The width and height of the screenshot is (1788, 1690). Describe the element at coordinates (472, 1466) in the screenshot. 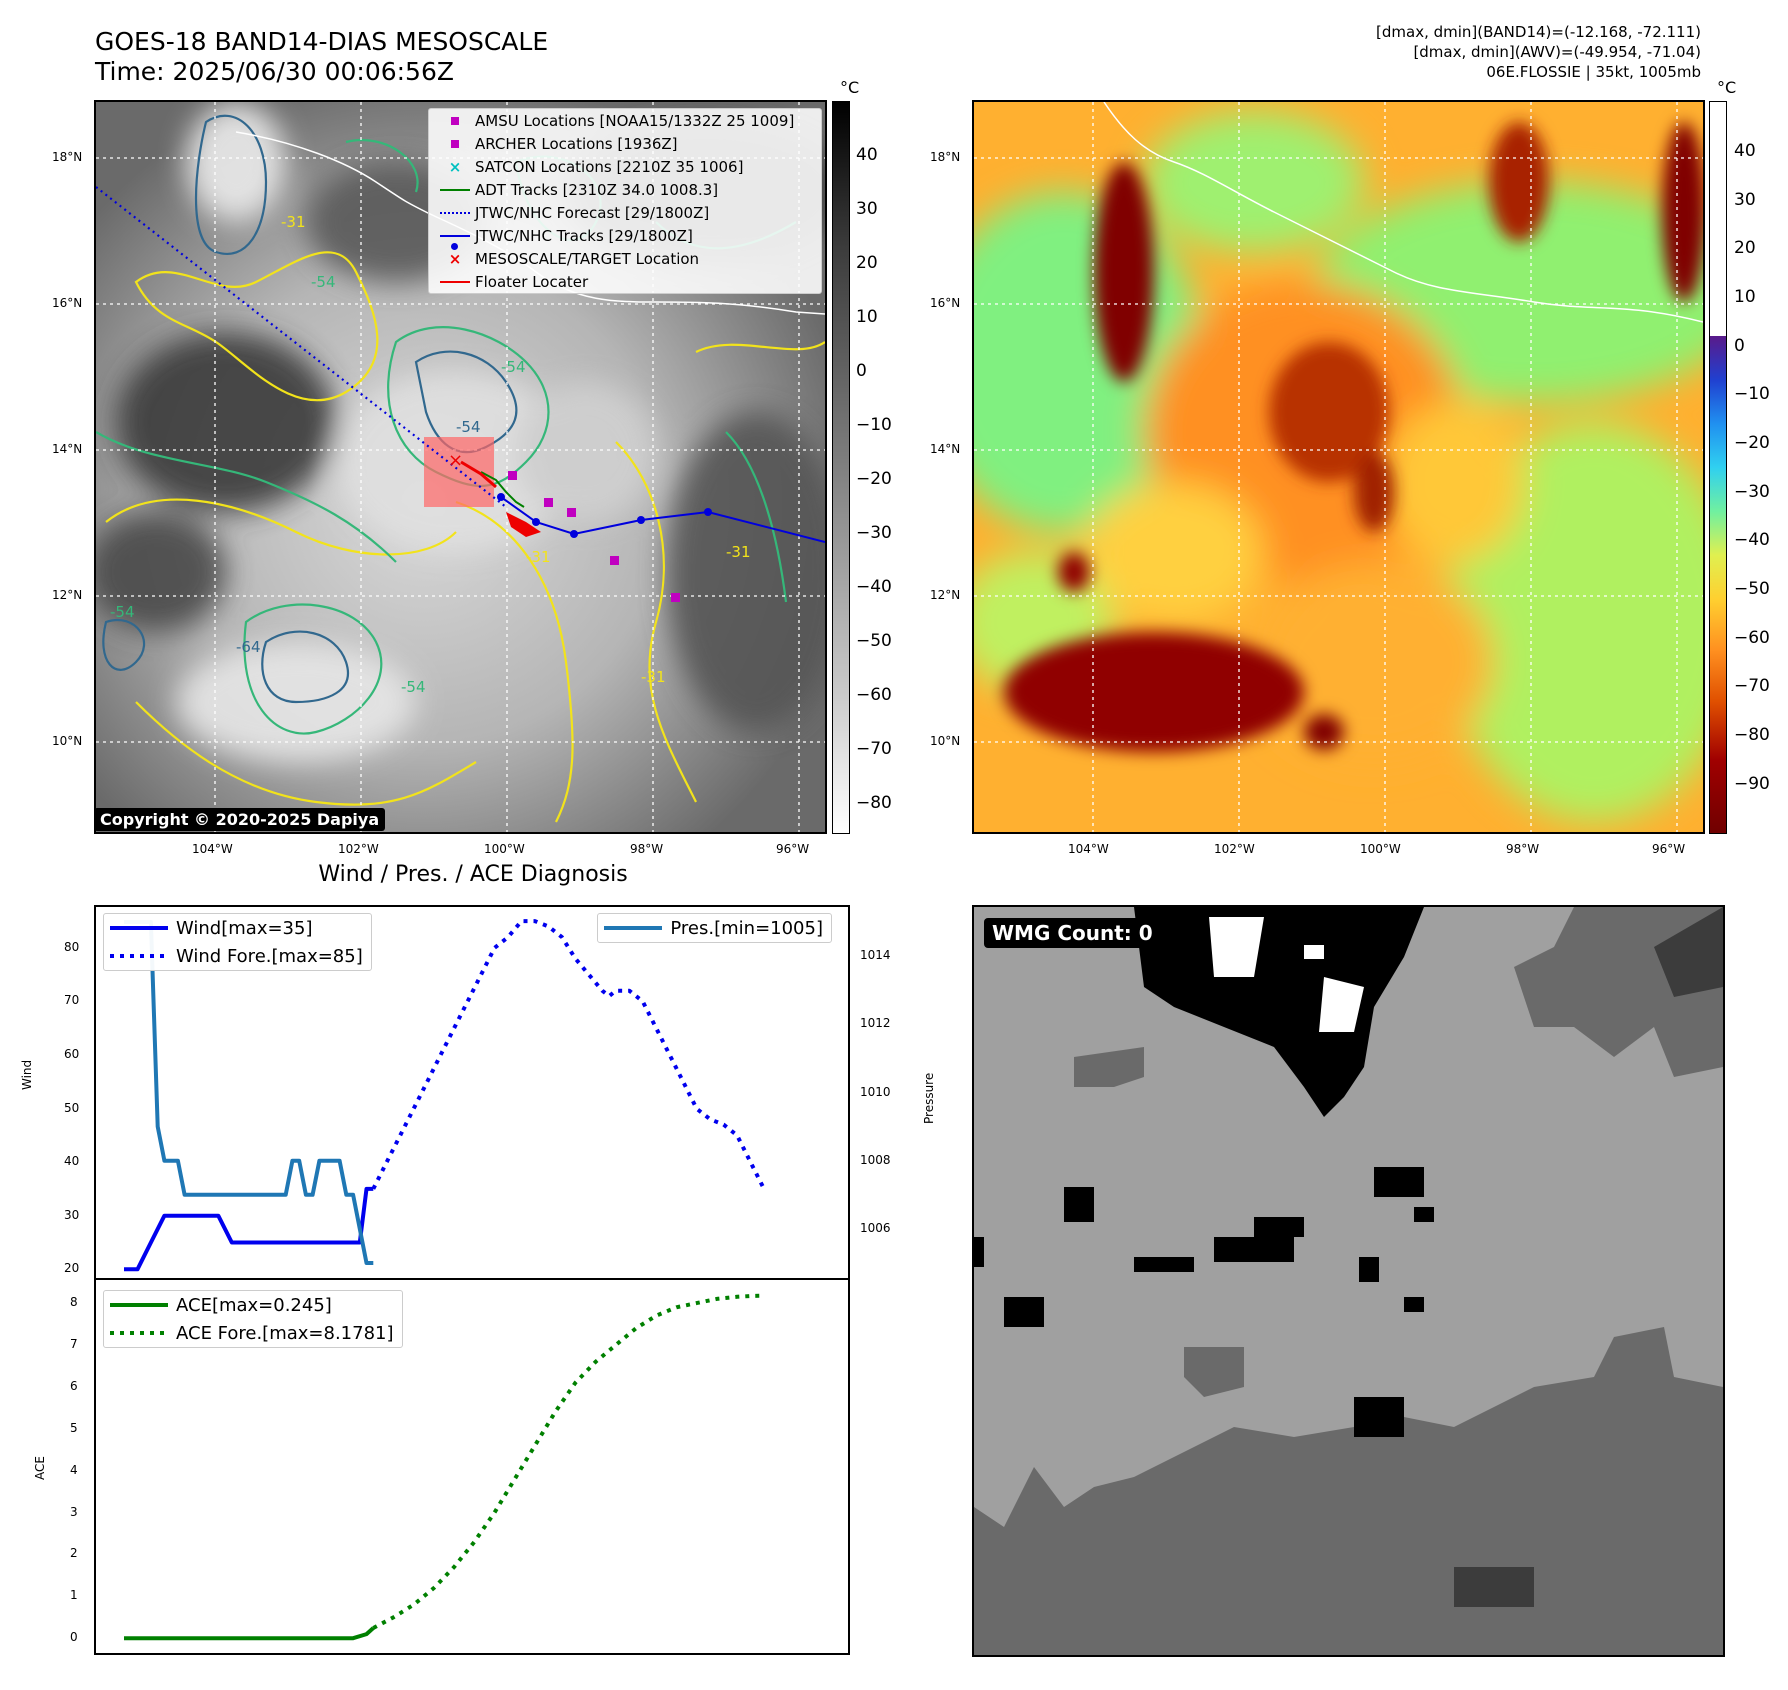

I see `ace-chart` at that location.